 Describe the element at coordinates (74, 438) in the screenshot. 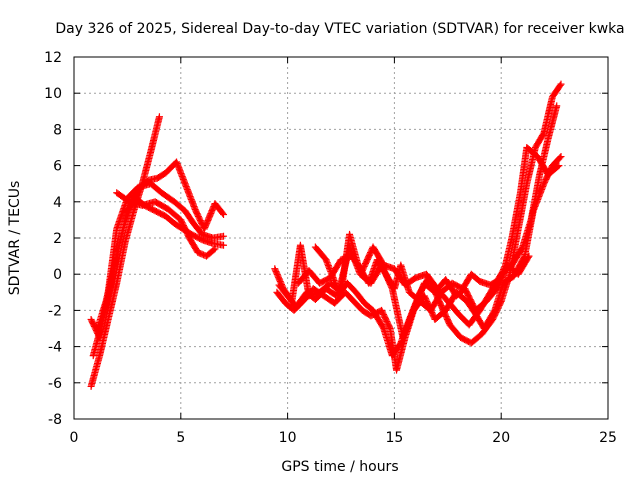

I see `x-tick-label: 0` at that location.